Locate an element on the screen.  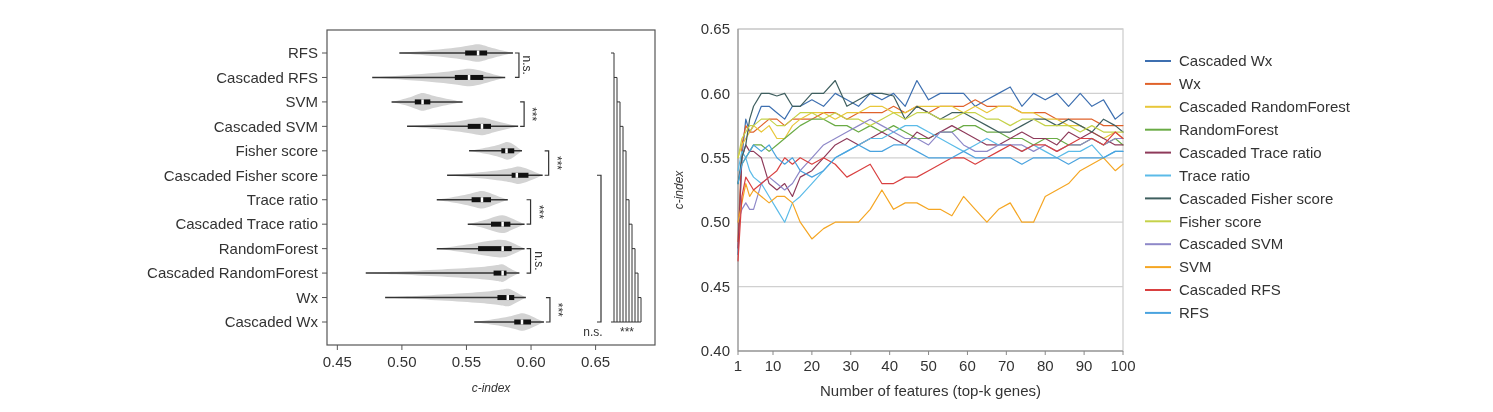
y-tick-label: Wx is located at coordinates (307, 297).